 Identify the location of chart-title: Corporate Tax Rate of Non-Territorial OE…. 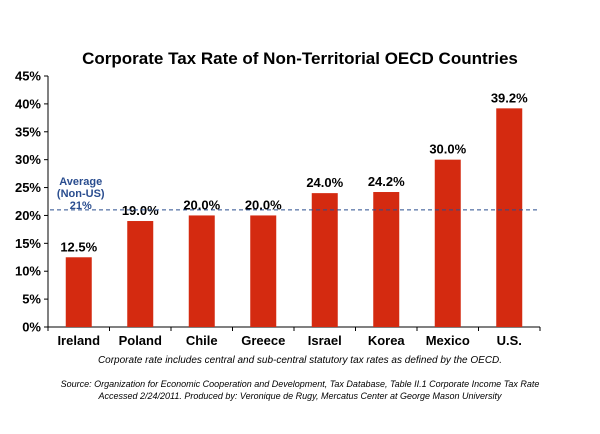
(300, 58).